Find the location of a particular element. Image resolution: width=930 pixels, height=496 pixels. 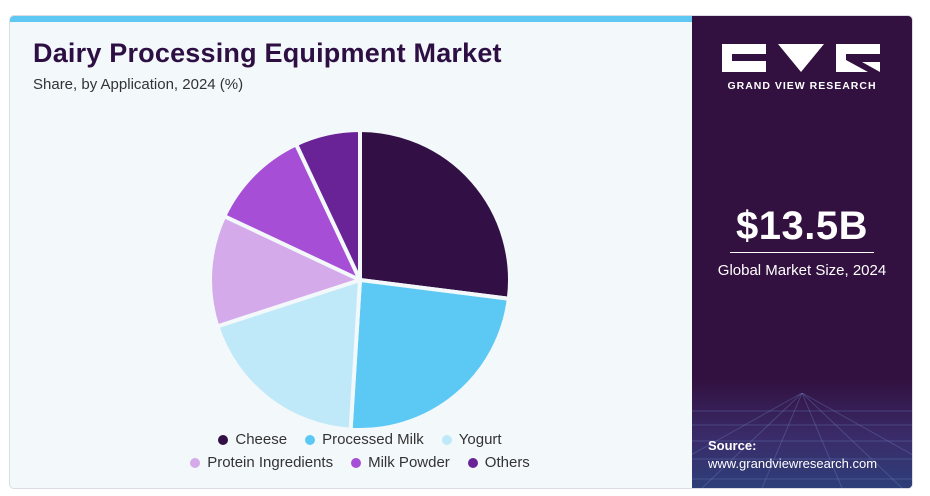

chart-subtitle: Share, by Application, 2024 (%) is located at coordinates (138, 84).